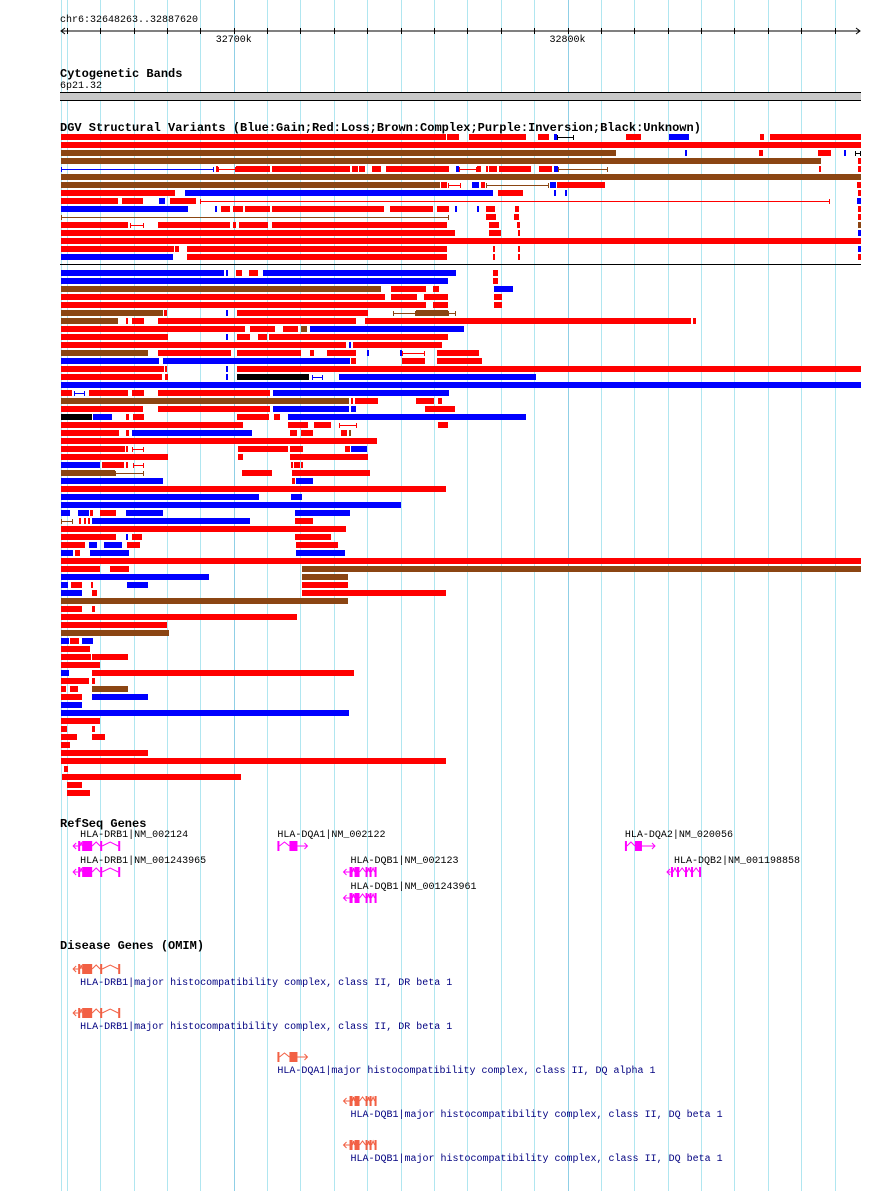 The width and height of the screenshot is (890, 1191). Describe the element at coordinates (103, 824) in the screenshot. I see `refseq-track-title: RefSeq Genes` at that location.